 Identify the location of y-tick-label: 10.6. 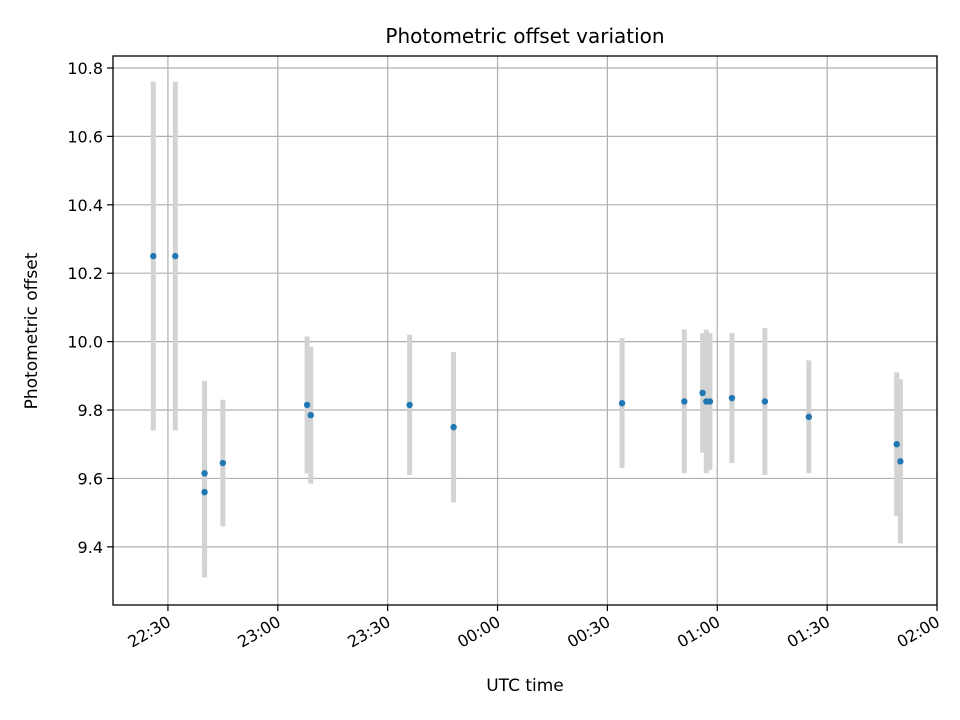
(85, 136).